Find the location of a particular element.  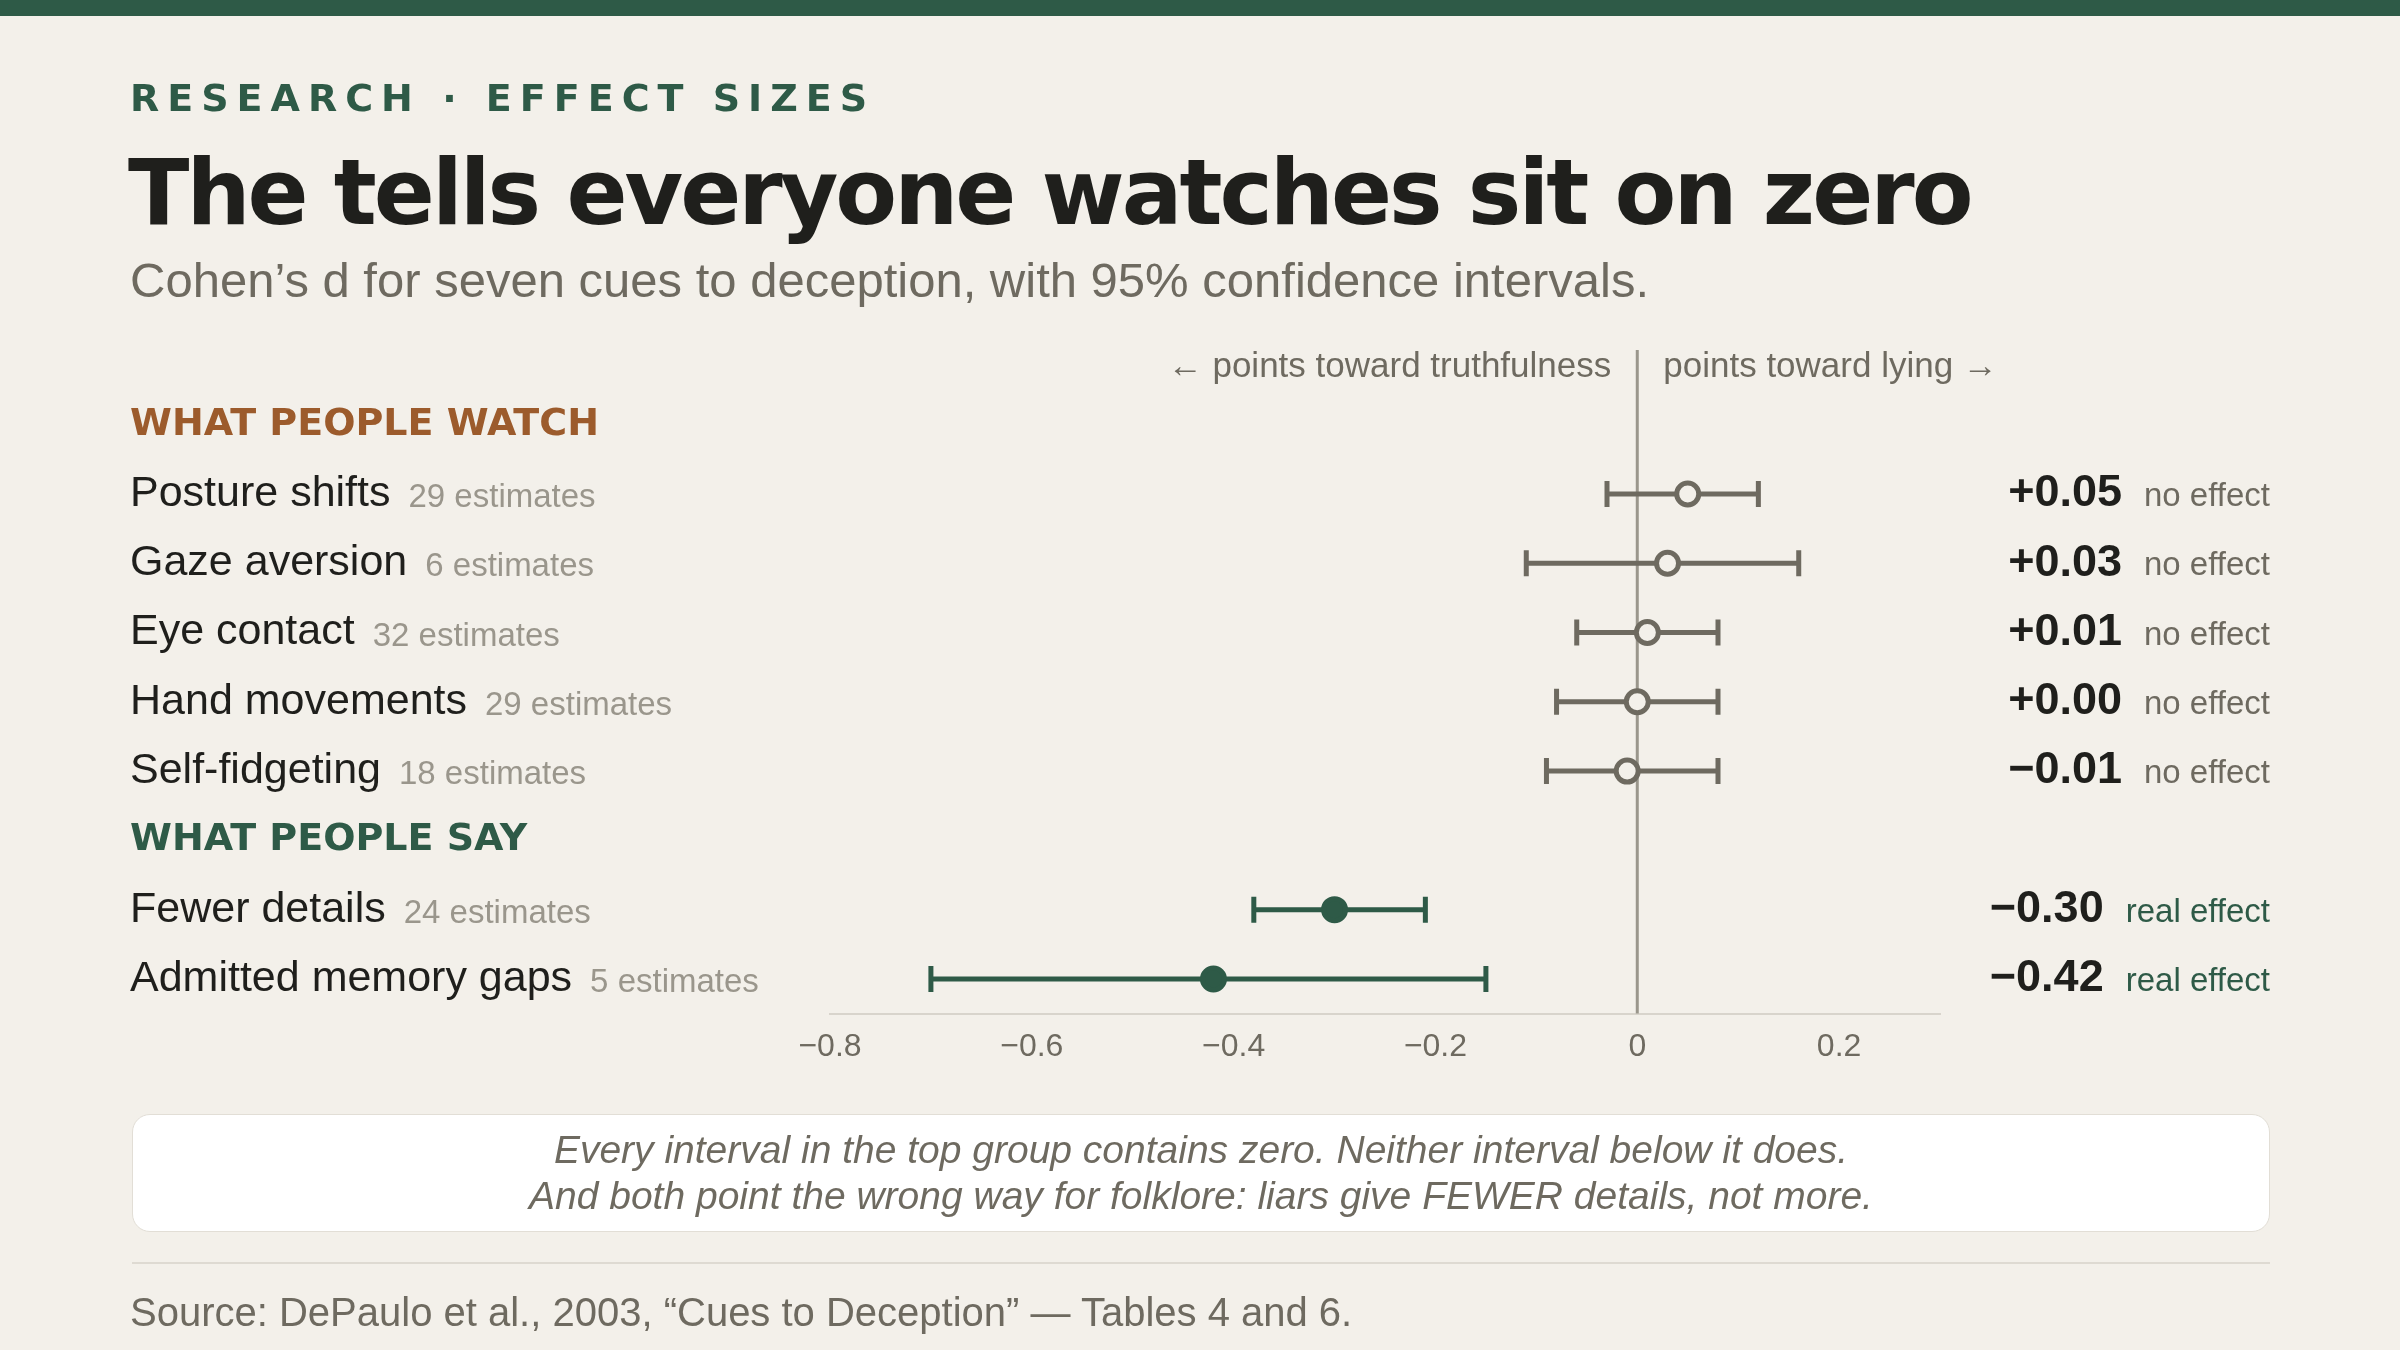

text: 18 estimates is located at coordinates (492, 773).